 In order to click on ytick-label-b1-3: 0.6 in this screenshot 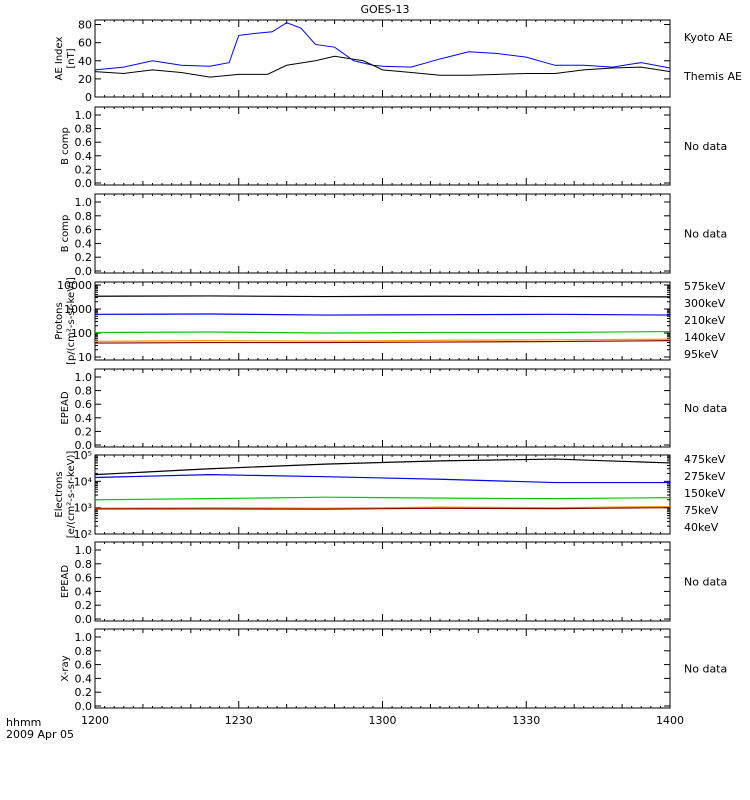, I will do `click(84, 142)`.